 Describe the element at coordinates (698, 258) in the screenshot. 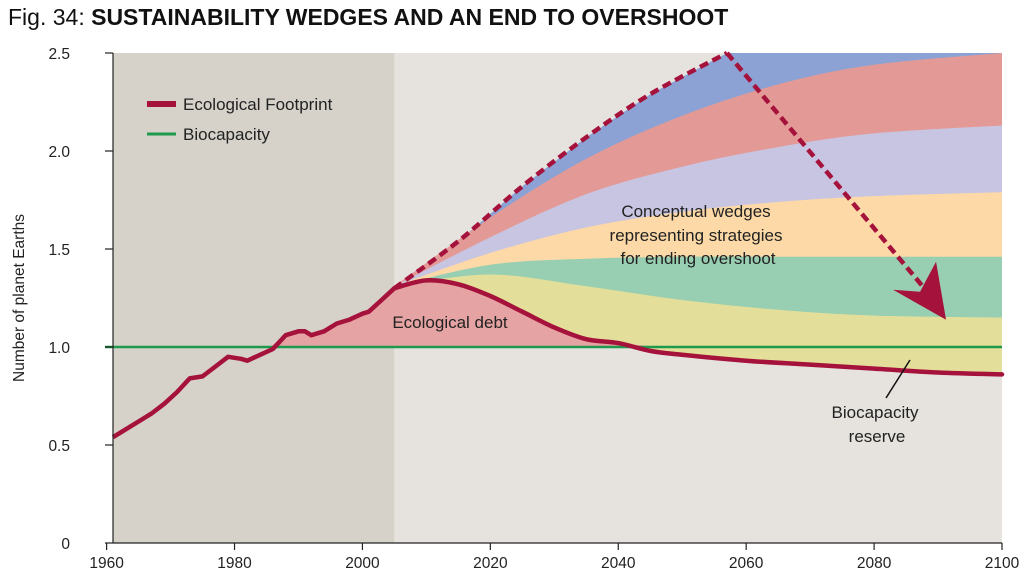

I see `wedges-label-line-3: for ending overshoot` at that location.